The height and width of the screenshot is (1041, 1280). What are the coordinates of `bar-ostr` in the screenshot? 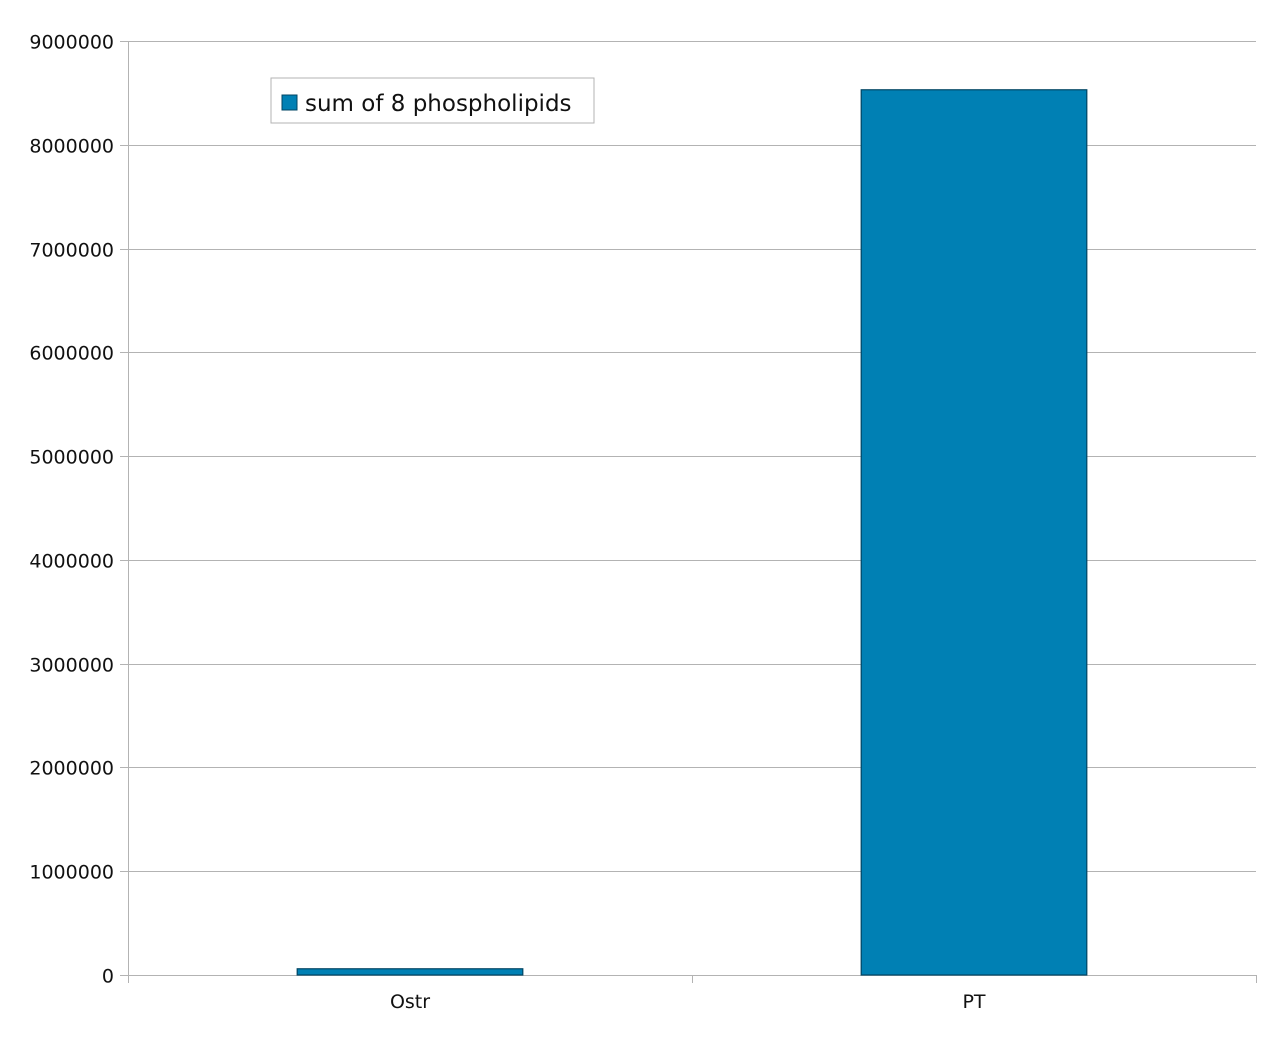 It's located at (410, 972).